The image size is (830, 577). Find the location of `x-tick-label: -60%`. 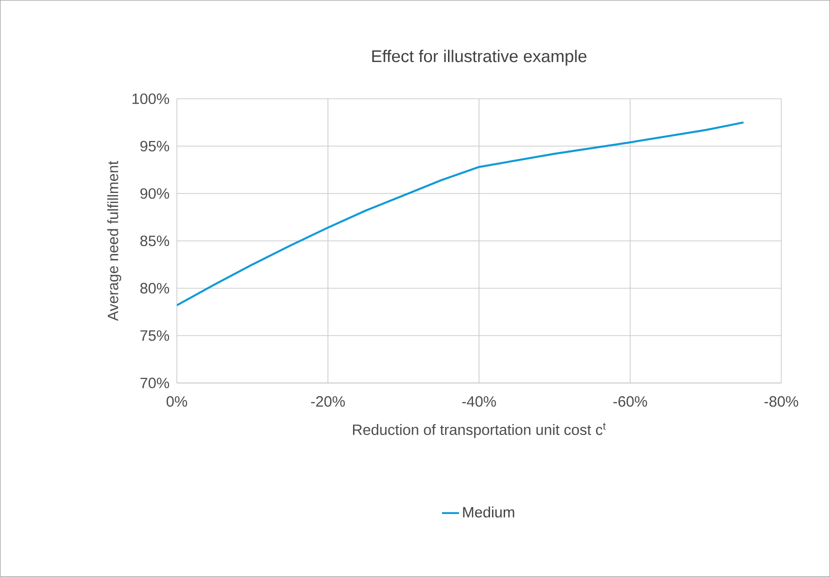

x-tick-label: -60% is located at coordinates (630, 401).